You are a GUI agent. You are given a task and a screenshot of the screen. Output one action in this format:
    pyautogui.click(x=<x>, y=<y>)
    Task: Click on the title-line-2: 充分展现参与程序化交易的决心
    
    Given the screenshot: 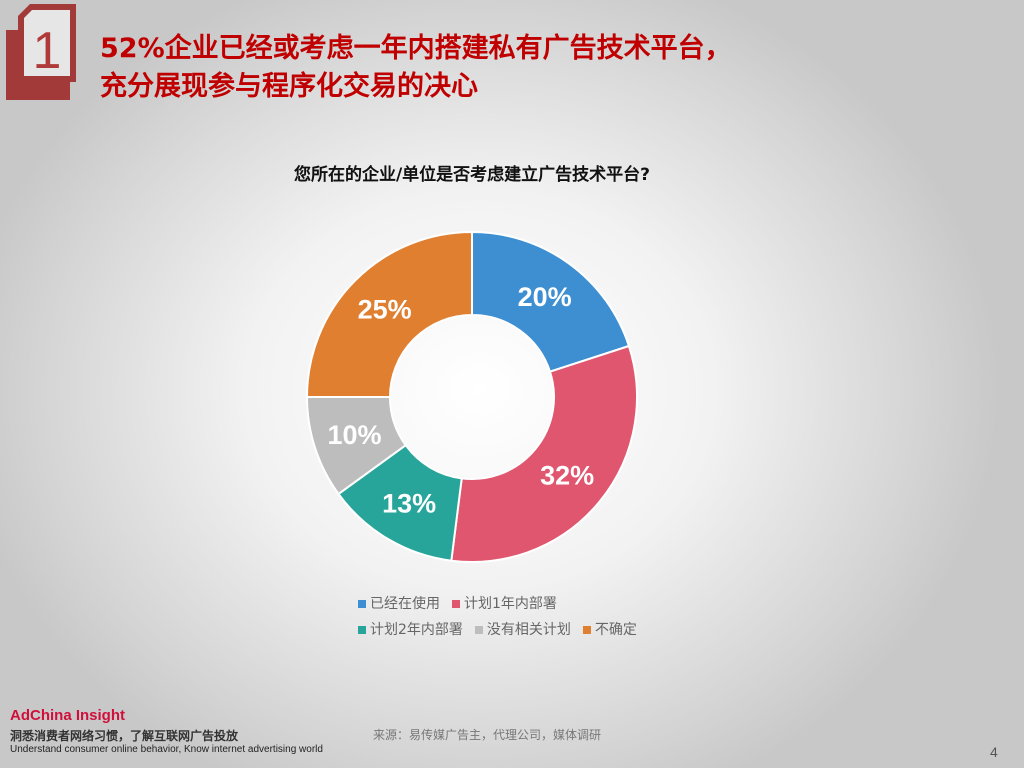 What is the action you would take?
    pyautogui.click(x=289, y=86)
    